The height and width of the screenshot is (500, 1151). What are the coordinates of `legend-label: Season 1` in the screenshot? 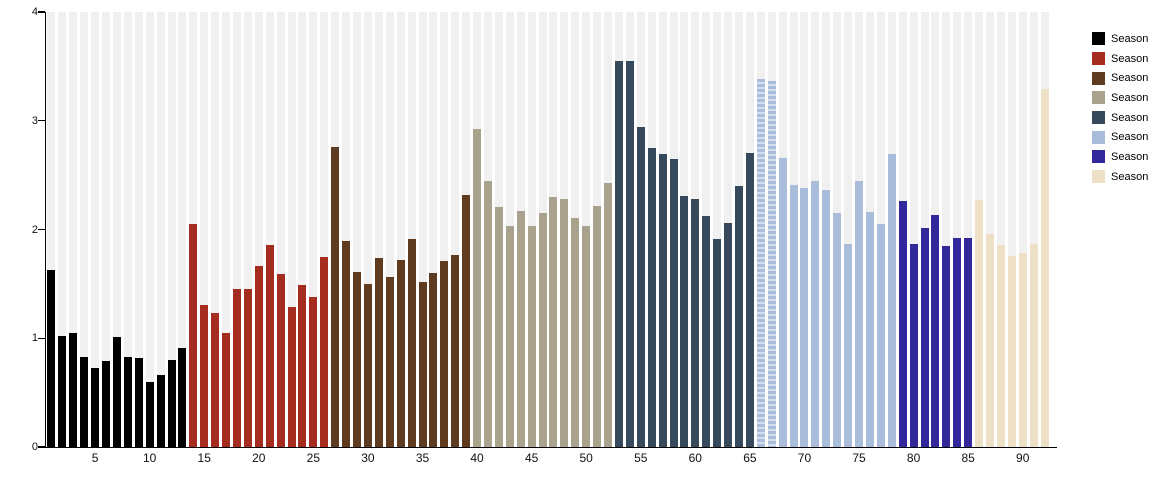 It's located at (1131, 38).